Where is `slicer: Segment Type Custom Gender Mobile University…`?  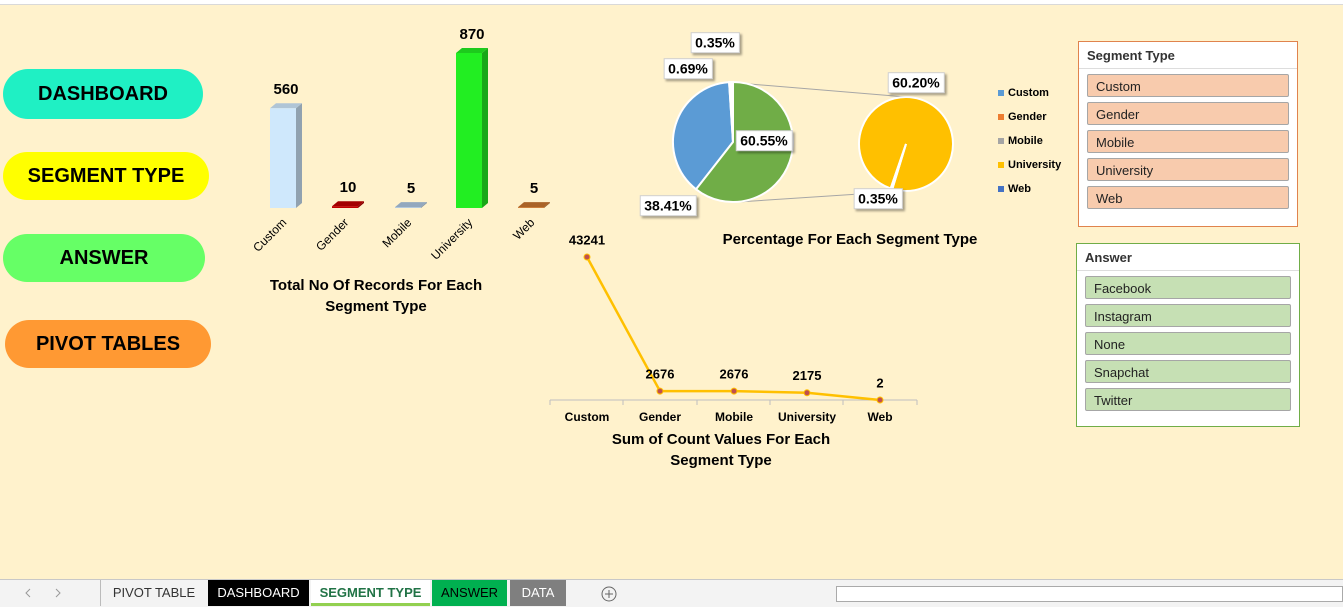
slicer: Segment Type Custom Gender Mobile University… is located at coordinates (1188, 134).